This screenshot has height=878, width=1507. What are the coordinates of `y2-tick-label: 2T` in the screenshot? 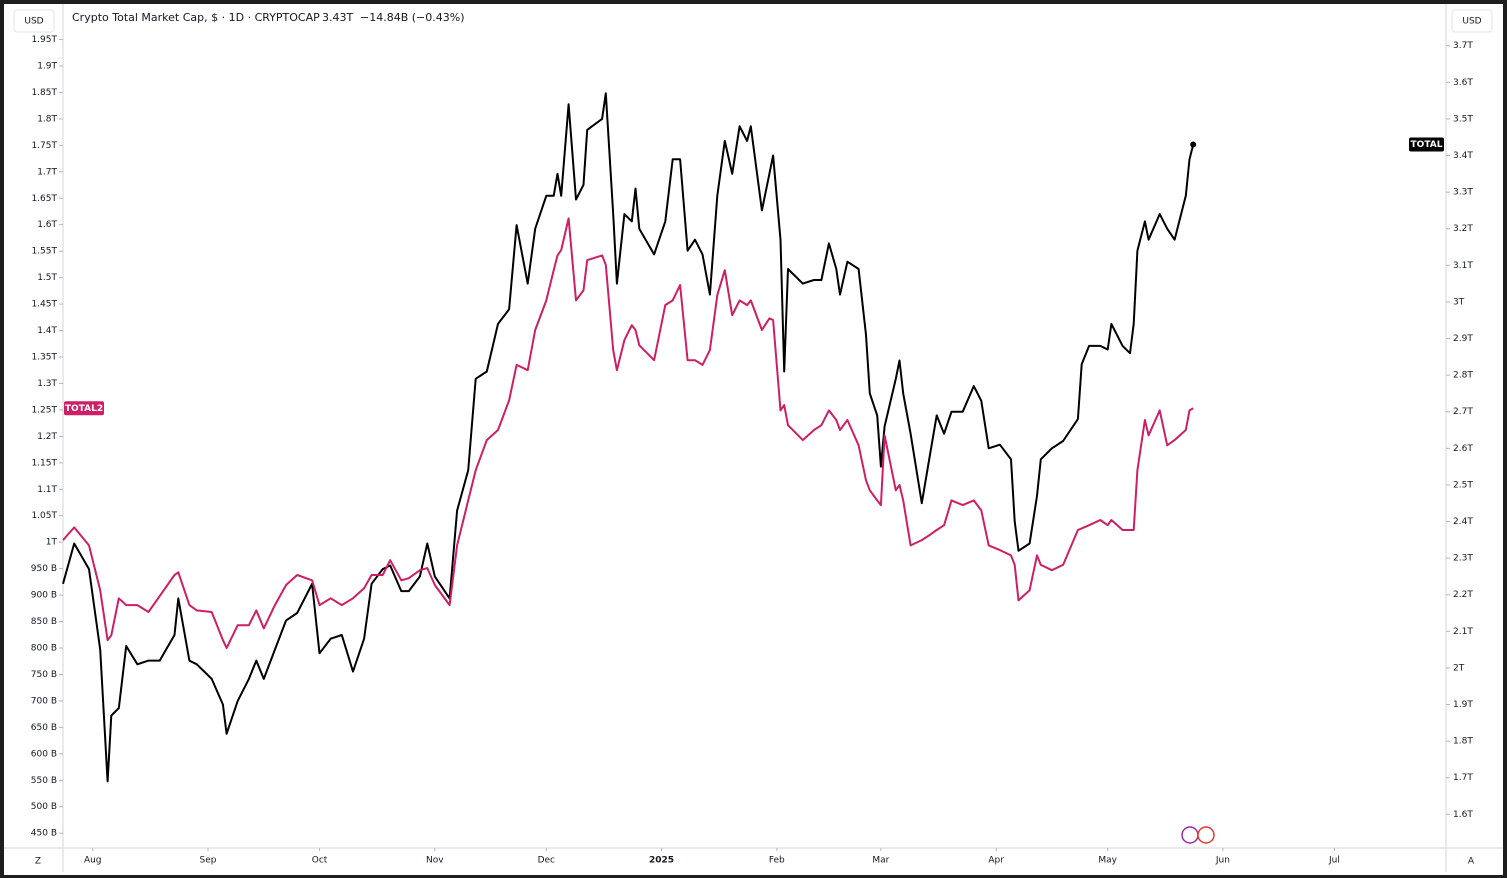 It's located at (1459, 668).